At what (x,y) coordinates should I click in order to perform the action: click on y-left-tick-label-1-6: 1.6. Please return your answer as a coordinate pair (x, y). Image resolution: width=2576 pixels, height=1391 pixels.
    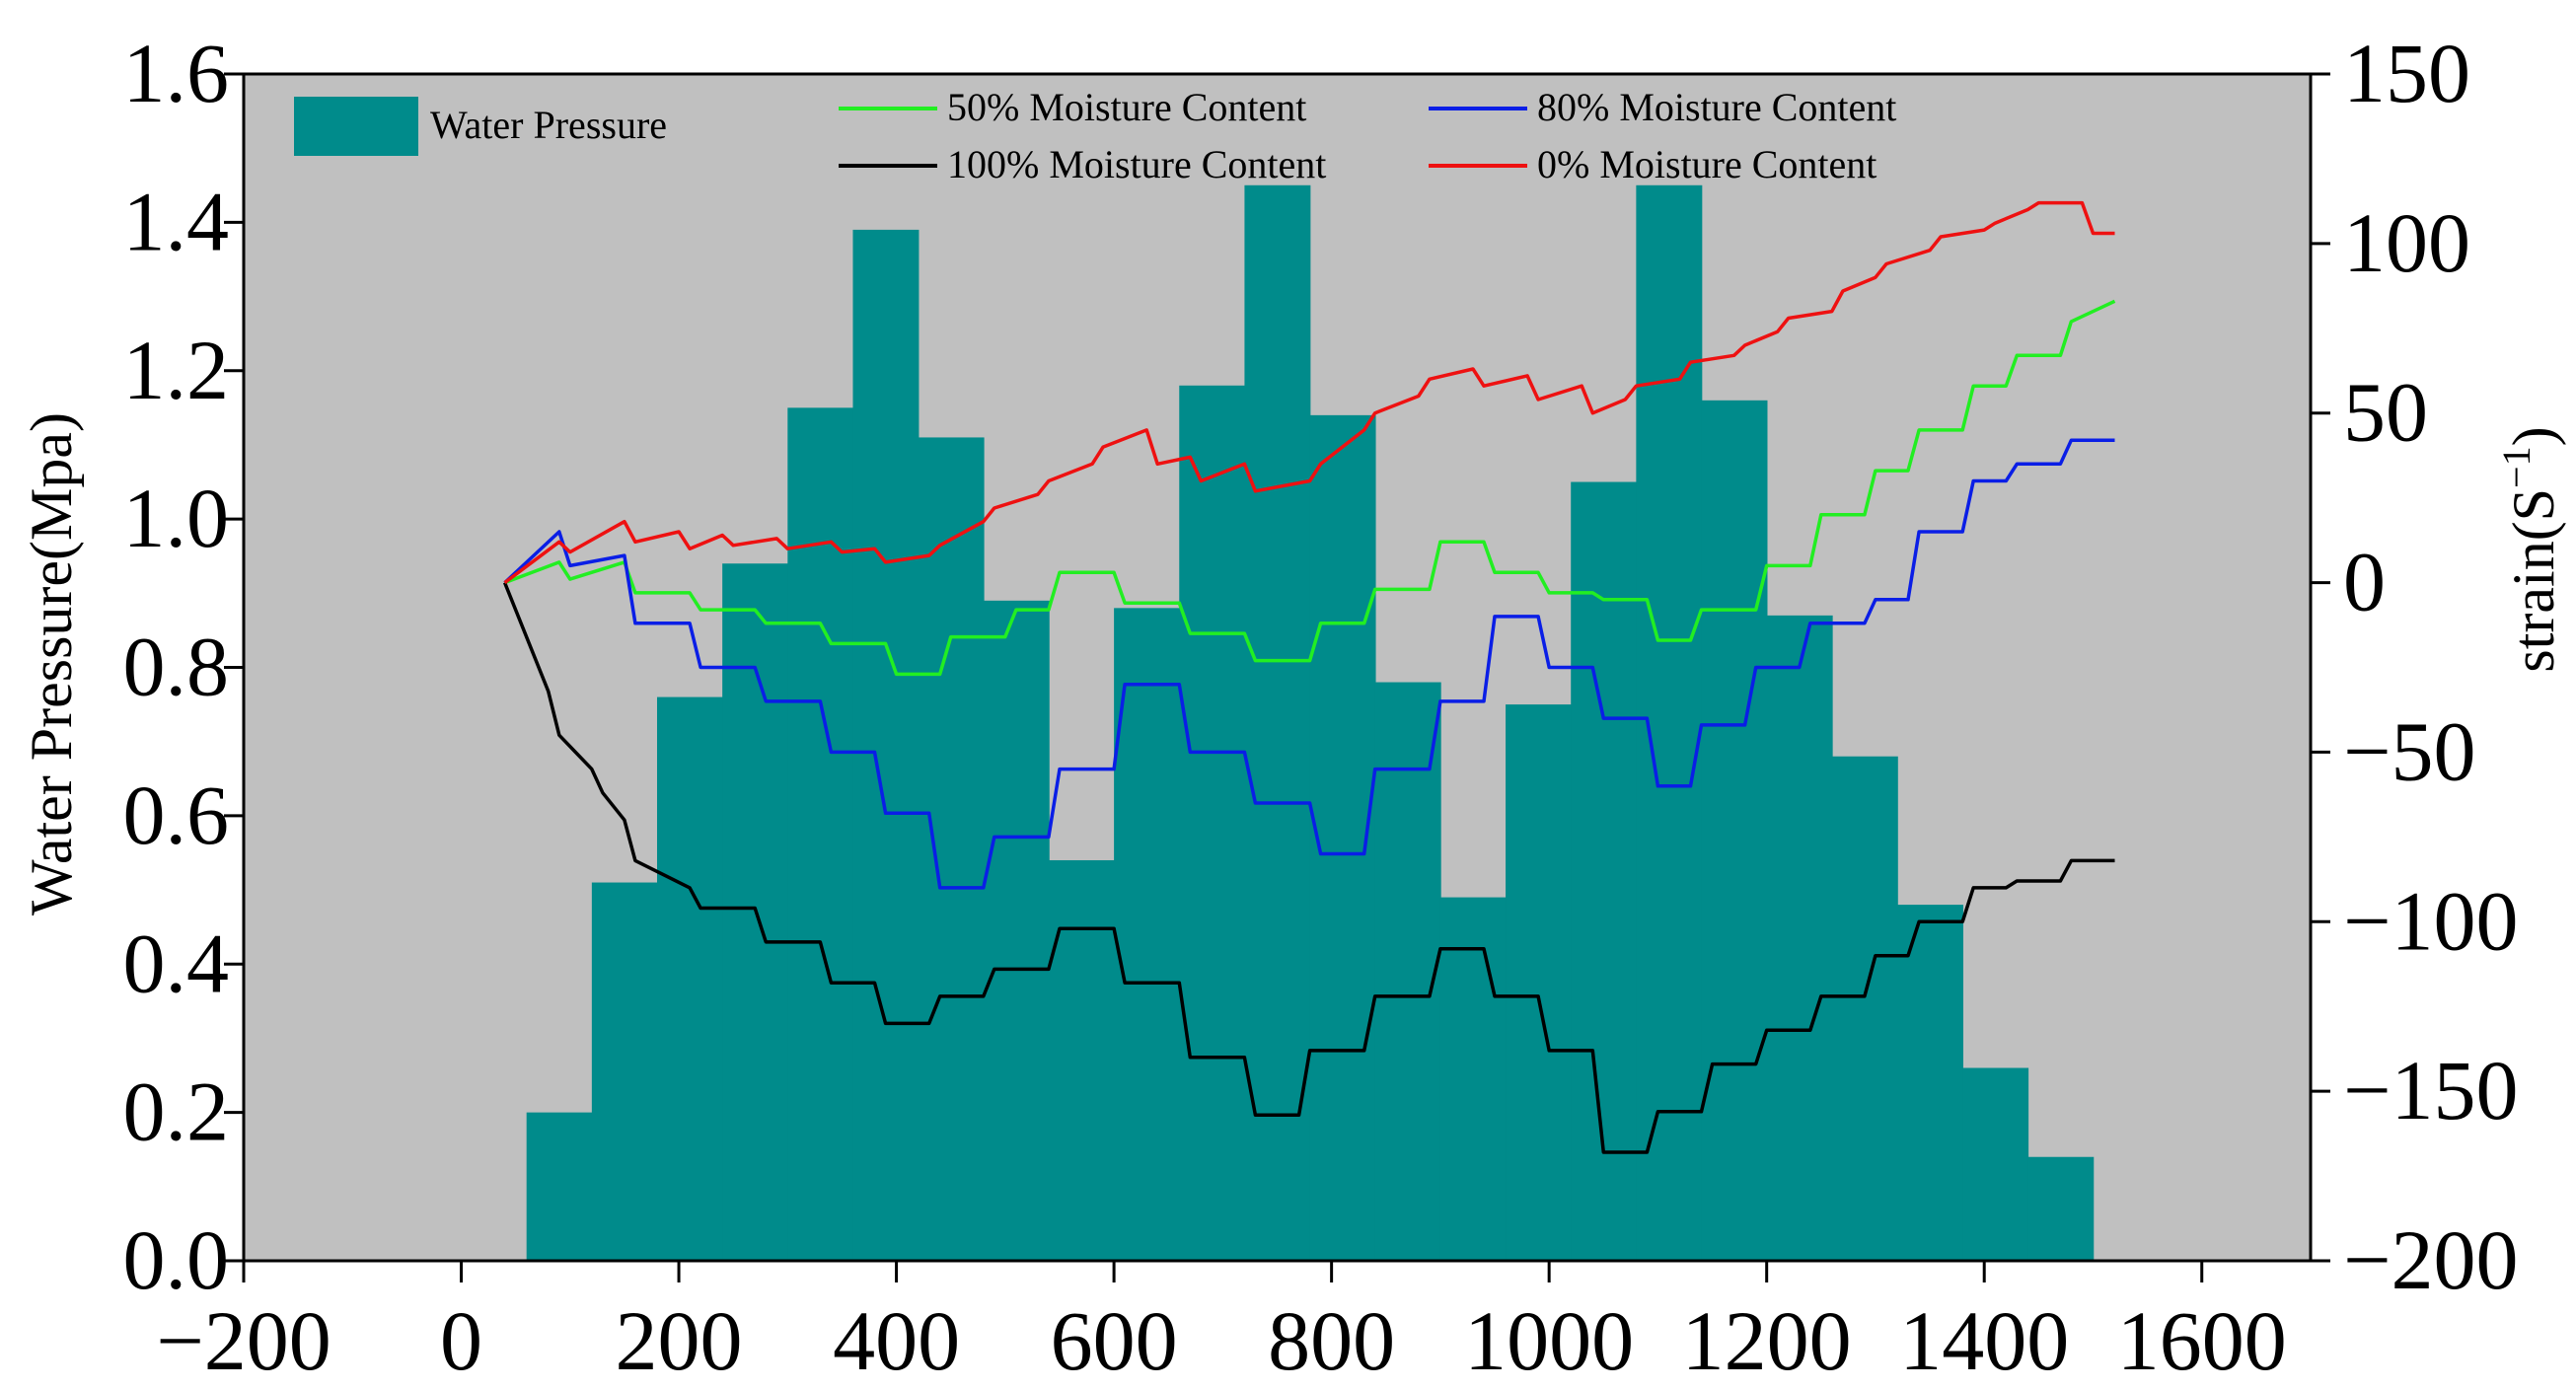
    Looking at the image, I should click on (176, 73).